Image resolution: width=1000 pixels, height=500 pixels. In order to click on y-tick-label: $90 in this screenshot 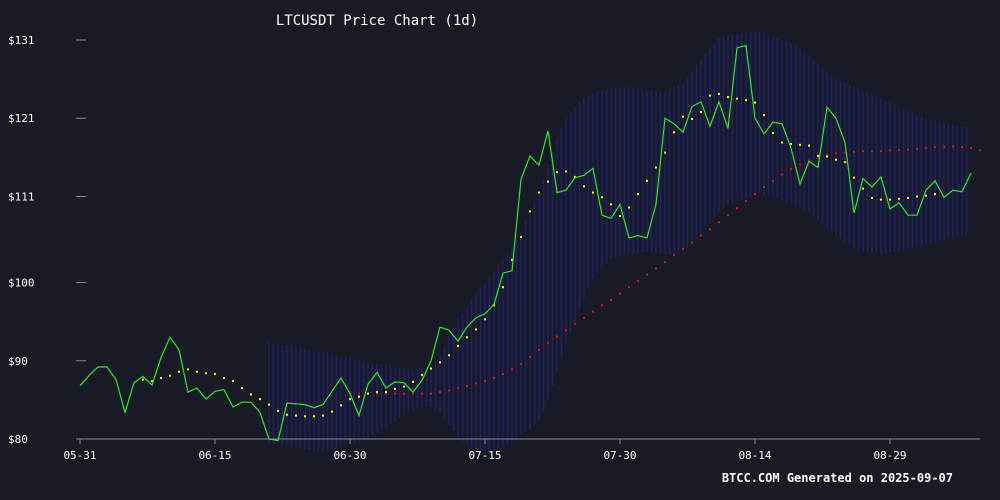, I will do `click(18, 361)`.